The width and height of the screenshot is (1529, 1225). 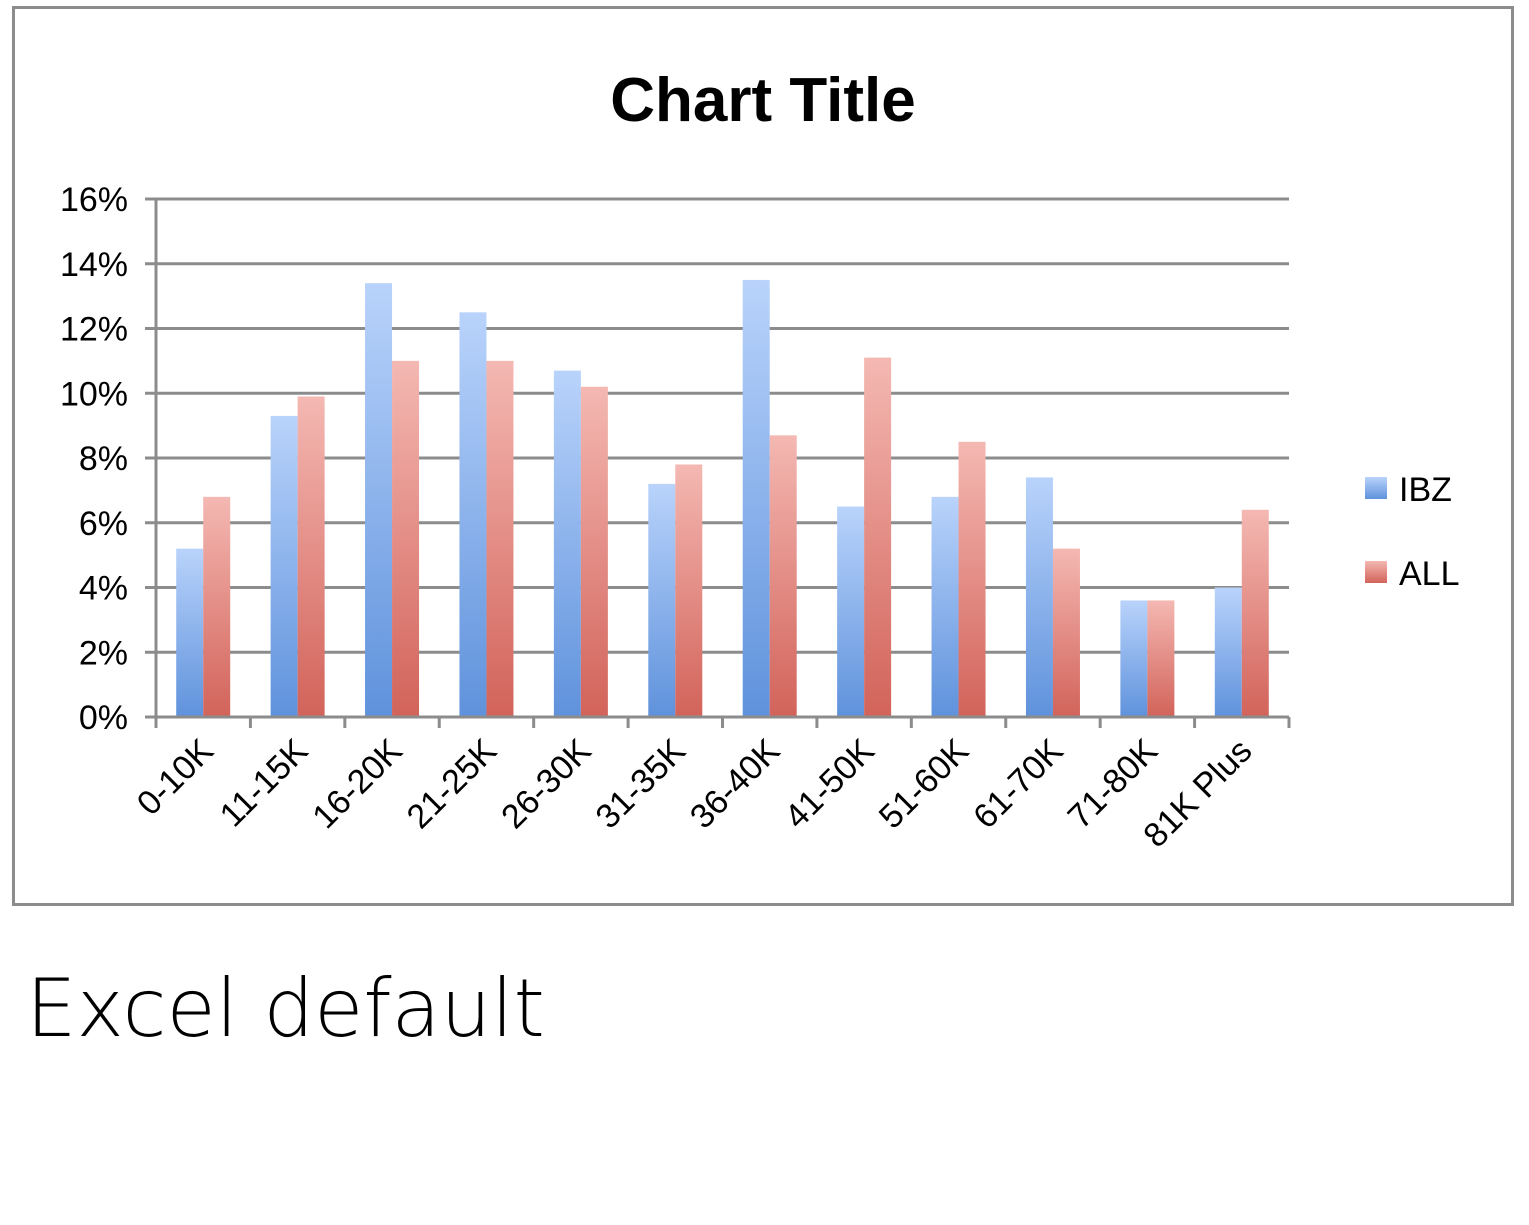 What do you see at coordinates (1018, 784) in the screenshot?
I see `x-tick-label: 61-70K` at bounding box center [1018, 784].